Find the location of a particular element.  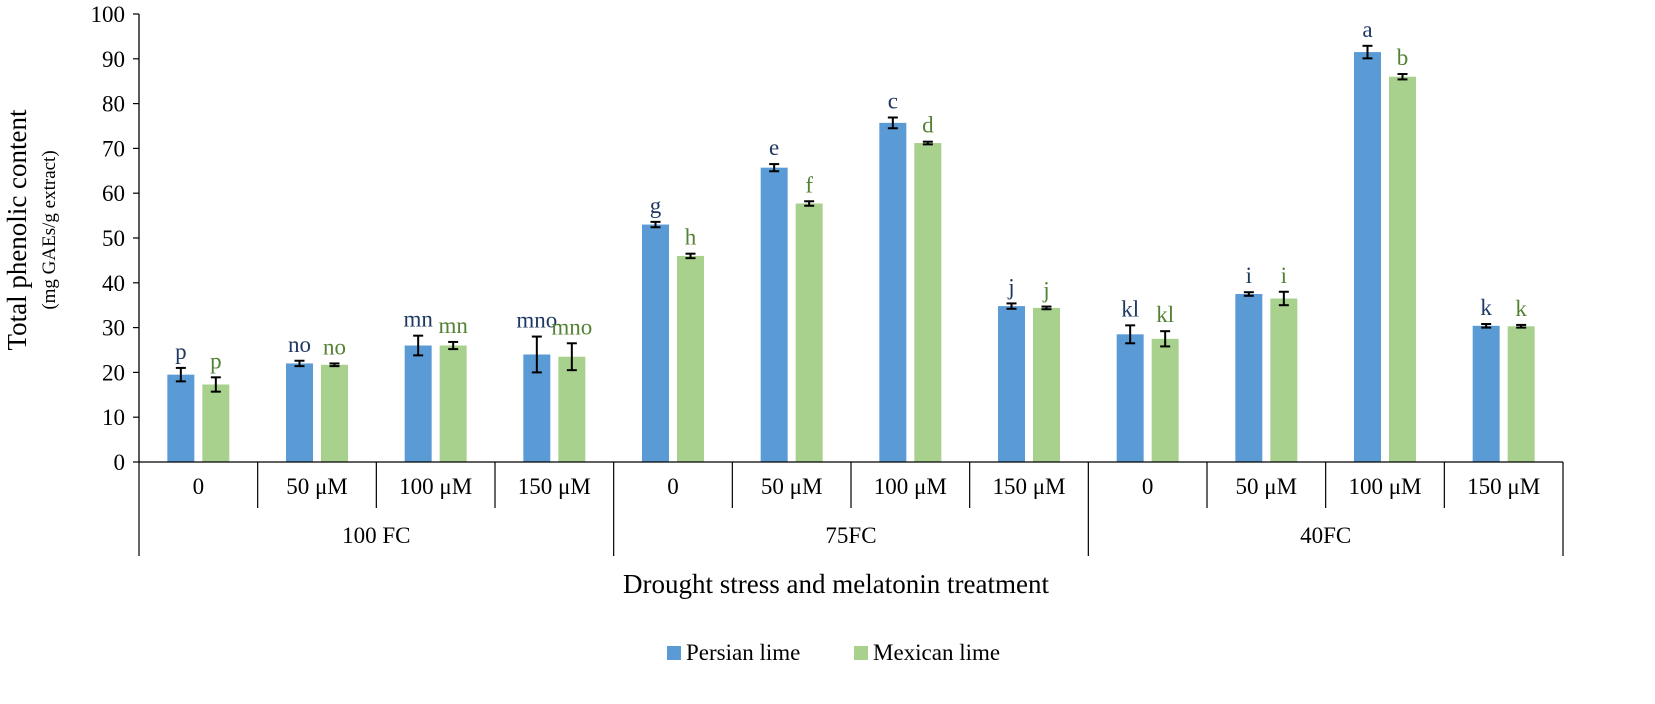

significance-letter: f is located at coordinates (809, 184).